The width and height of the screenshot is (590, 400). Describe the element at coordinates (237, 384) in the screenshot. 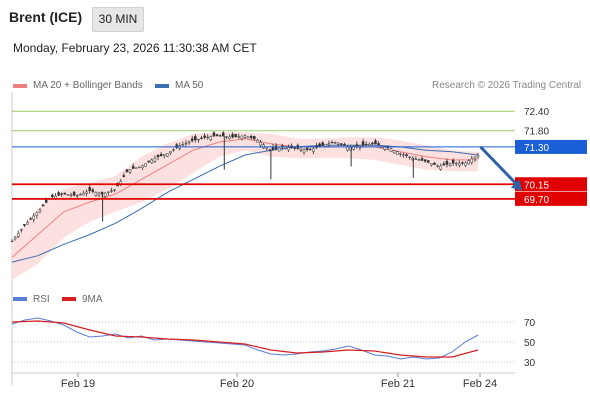

I see `x-tick-label: Feb 20` at that location.